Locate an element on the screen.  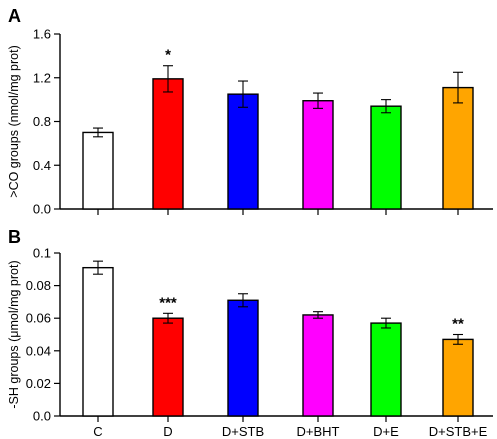
y-tick-label: 1.2 is located at coordinates (42, 77).